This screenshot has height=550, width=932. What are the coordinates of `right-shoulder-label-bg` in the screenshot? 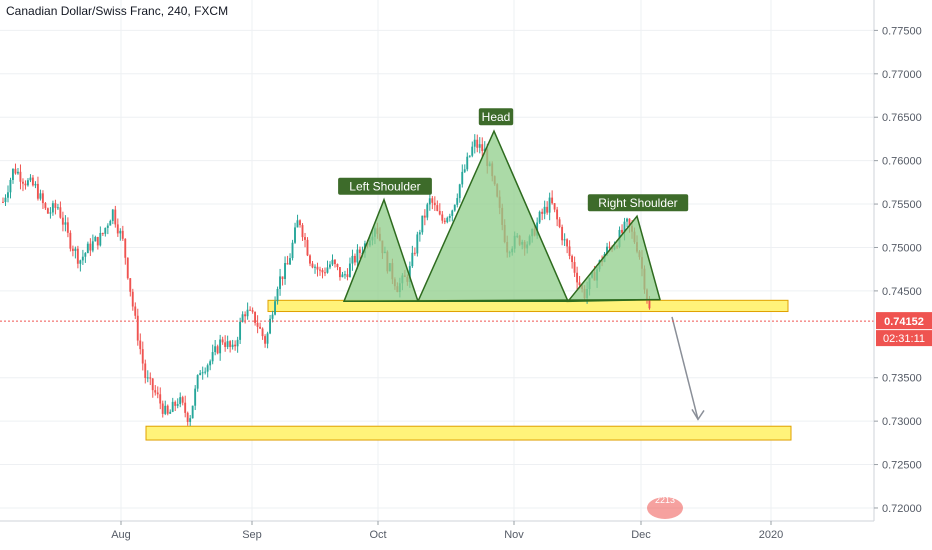 It's located at (638, 203).